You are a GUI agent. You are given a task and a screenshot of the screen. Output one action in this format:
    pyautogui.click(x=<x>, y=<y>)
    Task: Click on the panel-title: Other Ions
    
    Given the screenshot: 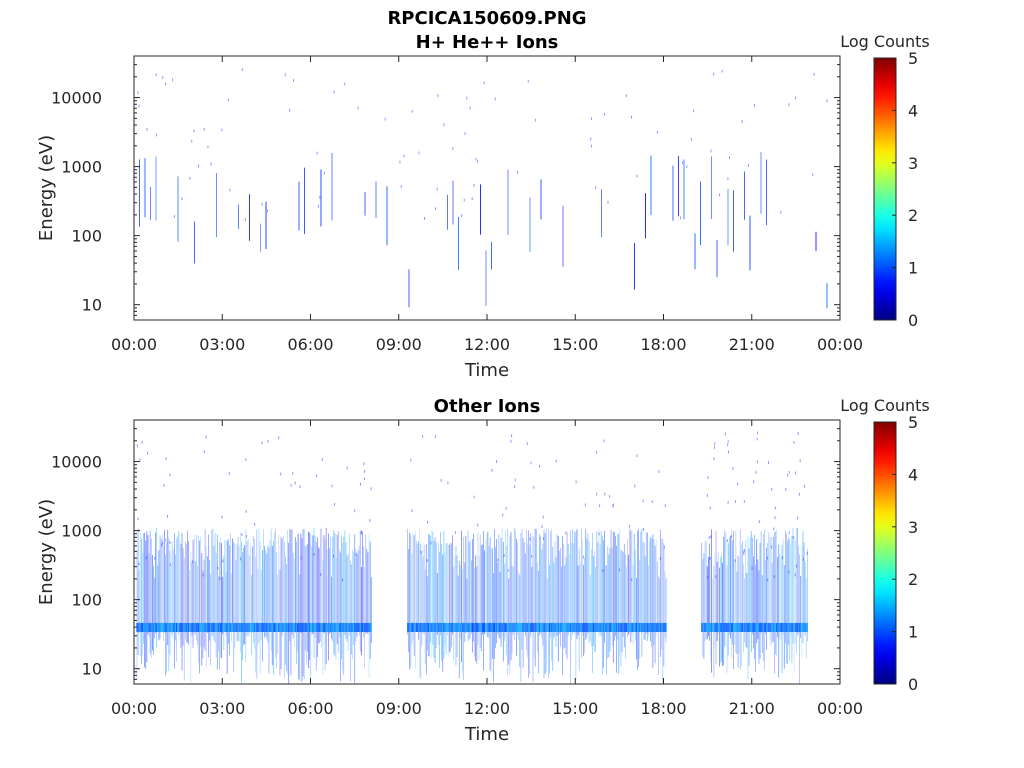 What is the action you would take?
    pyautogui.click(x=487, y=406)
    